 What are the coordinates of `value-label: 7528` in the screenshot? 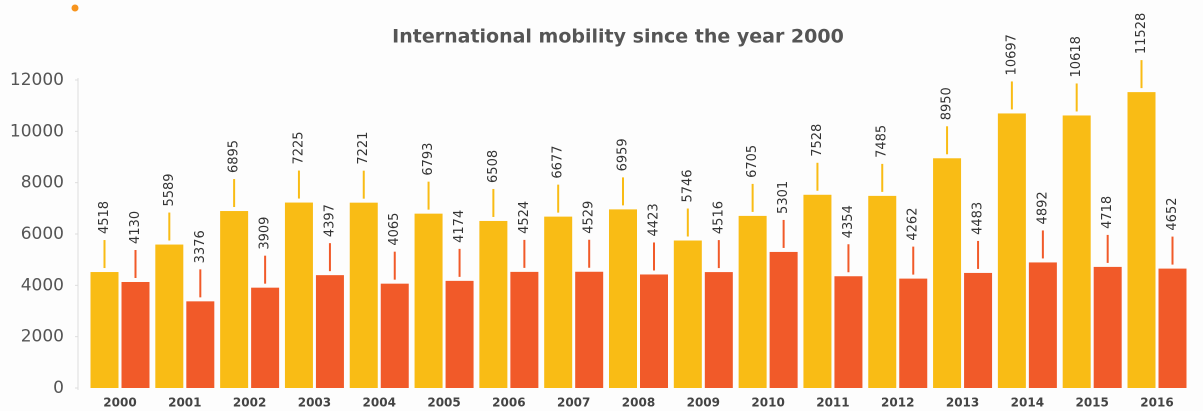 It's located at (817, 140).